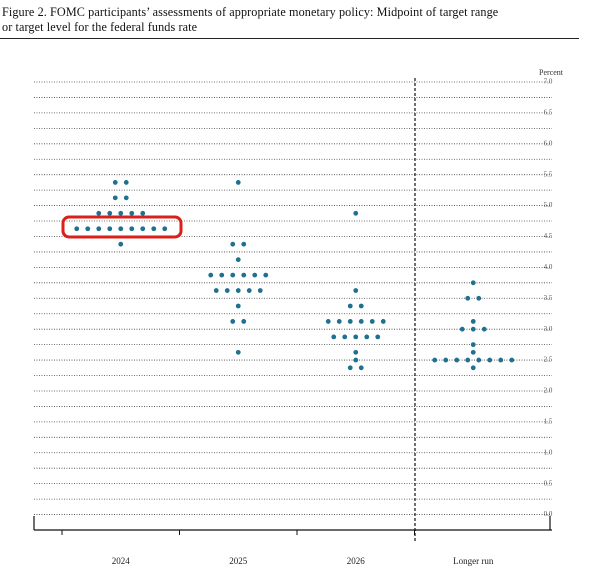 Image resolution: width=600 pixels, height=579 pixels. I want to click on y-tick-label: 4.0, so click(548, 267).